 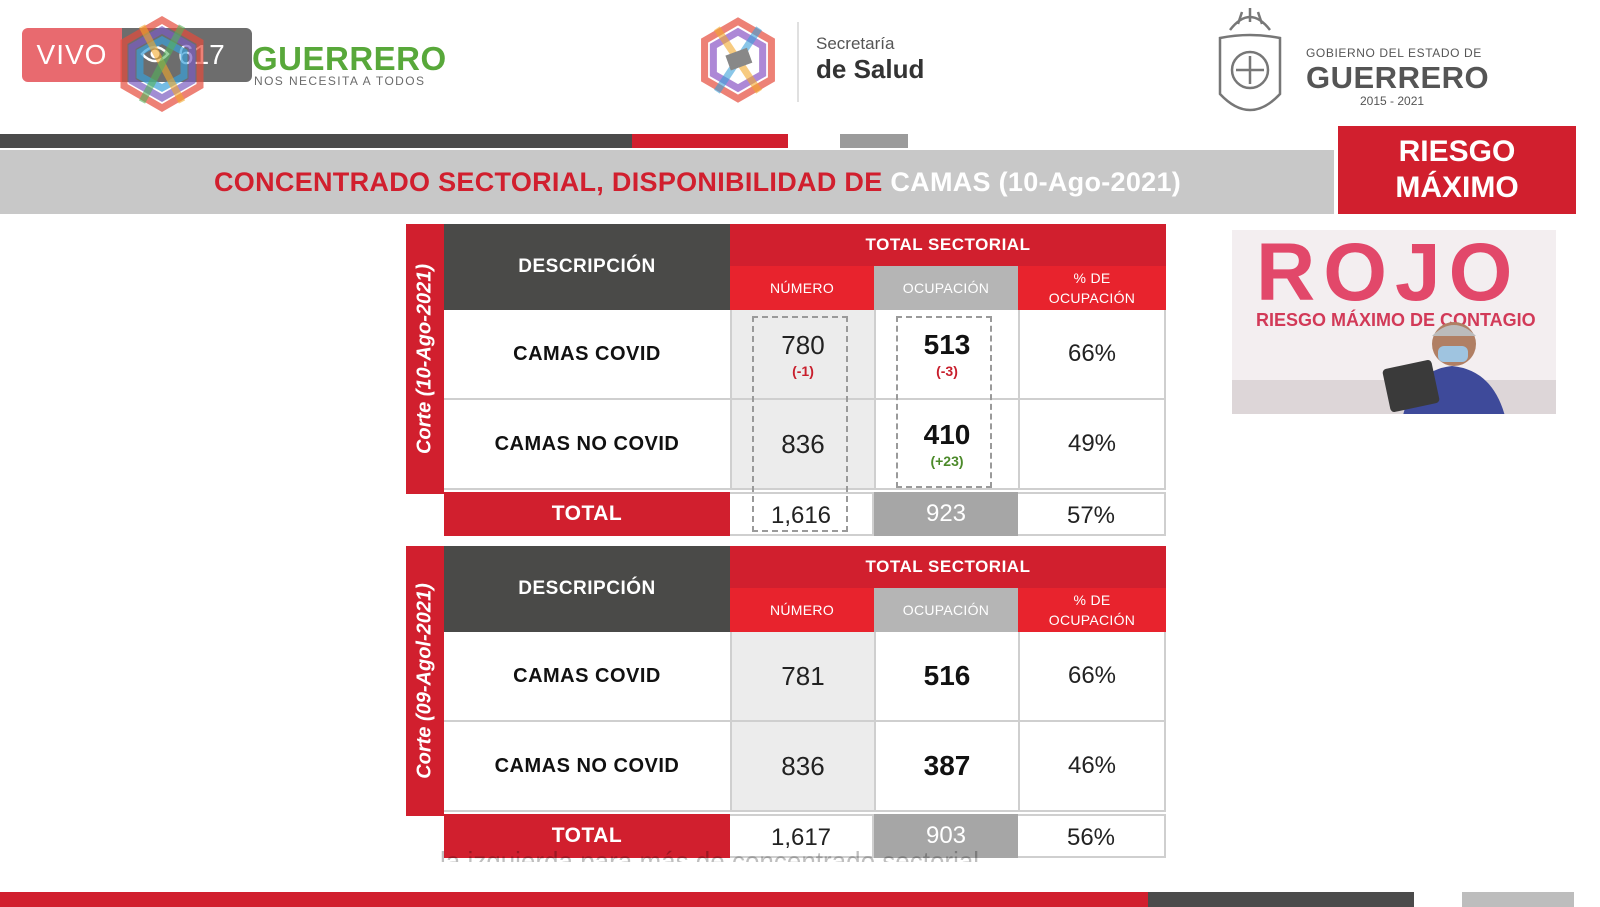 What do you see at coordinates (574, 899) in the screenshot?
I see `footer-bar-red` at bounding box center [574, 899].